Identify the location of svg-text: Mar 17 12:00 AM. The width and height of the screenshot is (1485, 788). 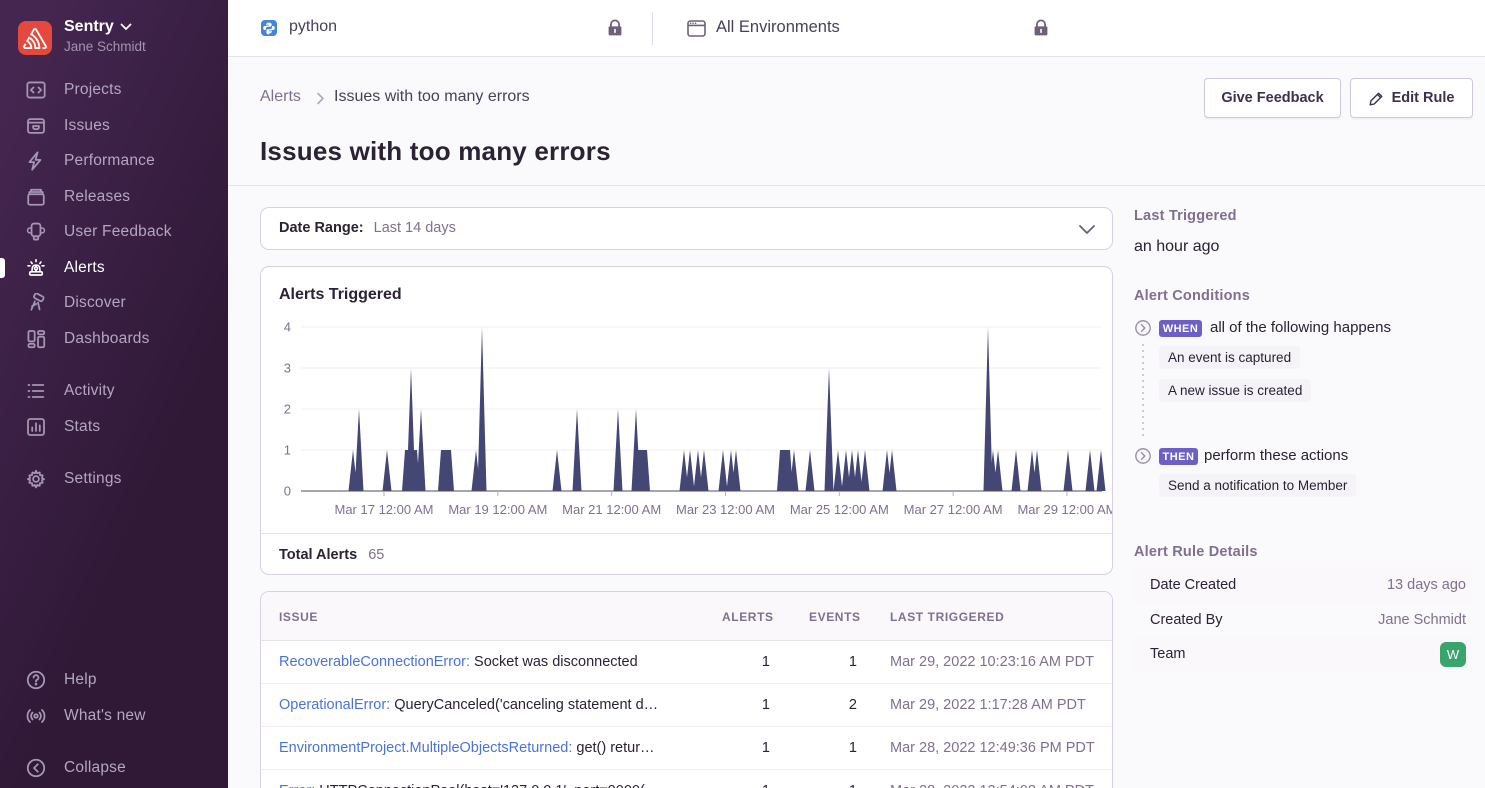
(384, 509).